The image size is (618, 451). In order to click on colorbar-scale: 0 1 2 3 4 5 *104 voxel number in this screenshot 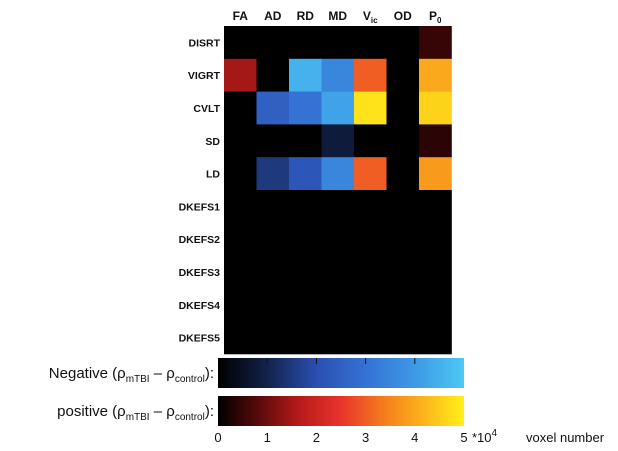, I will do `click(409, 436)`.